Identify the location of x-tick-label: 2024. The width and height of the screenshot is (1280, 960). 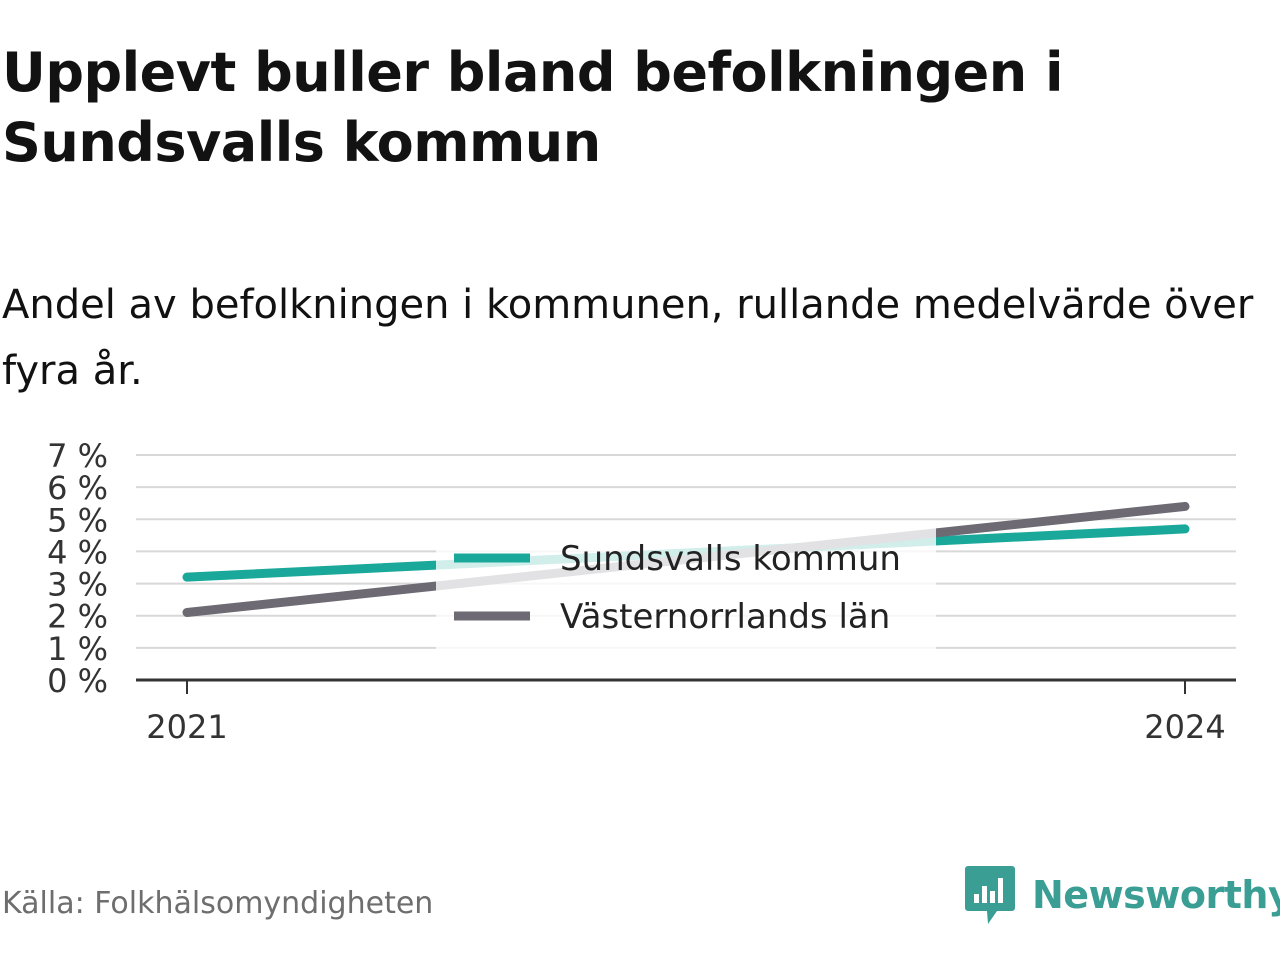
(1184, 727).